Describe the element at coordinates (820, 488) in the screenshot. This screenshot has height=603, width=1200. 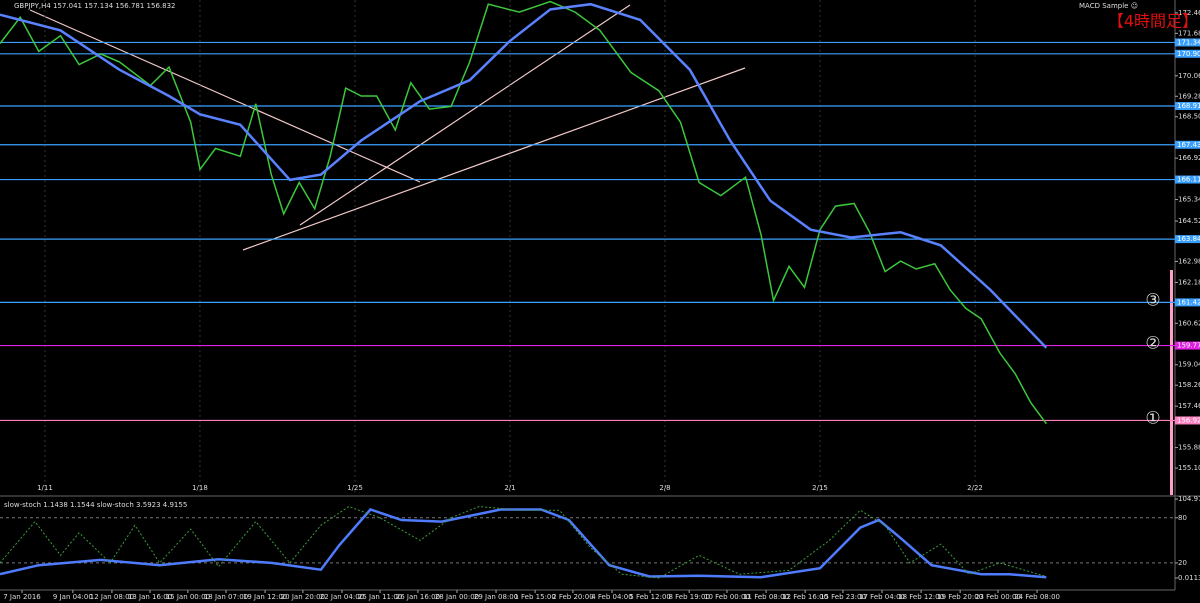
I see `x-tick-label: 2/15` at that location.